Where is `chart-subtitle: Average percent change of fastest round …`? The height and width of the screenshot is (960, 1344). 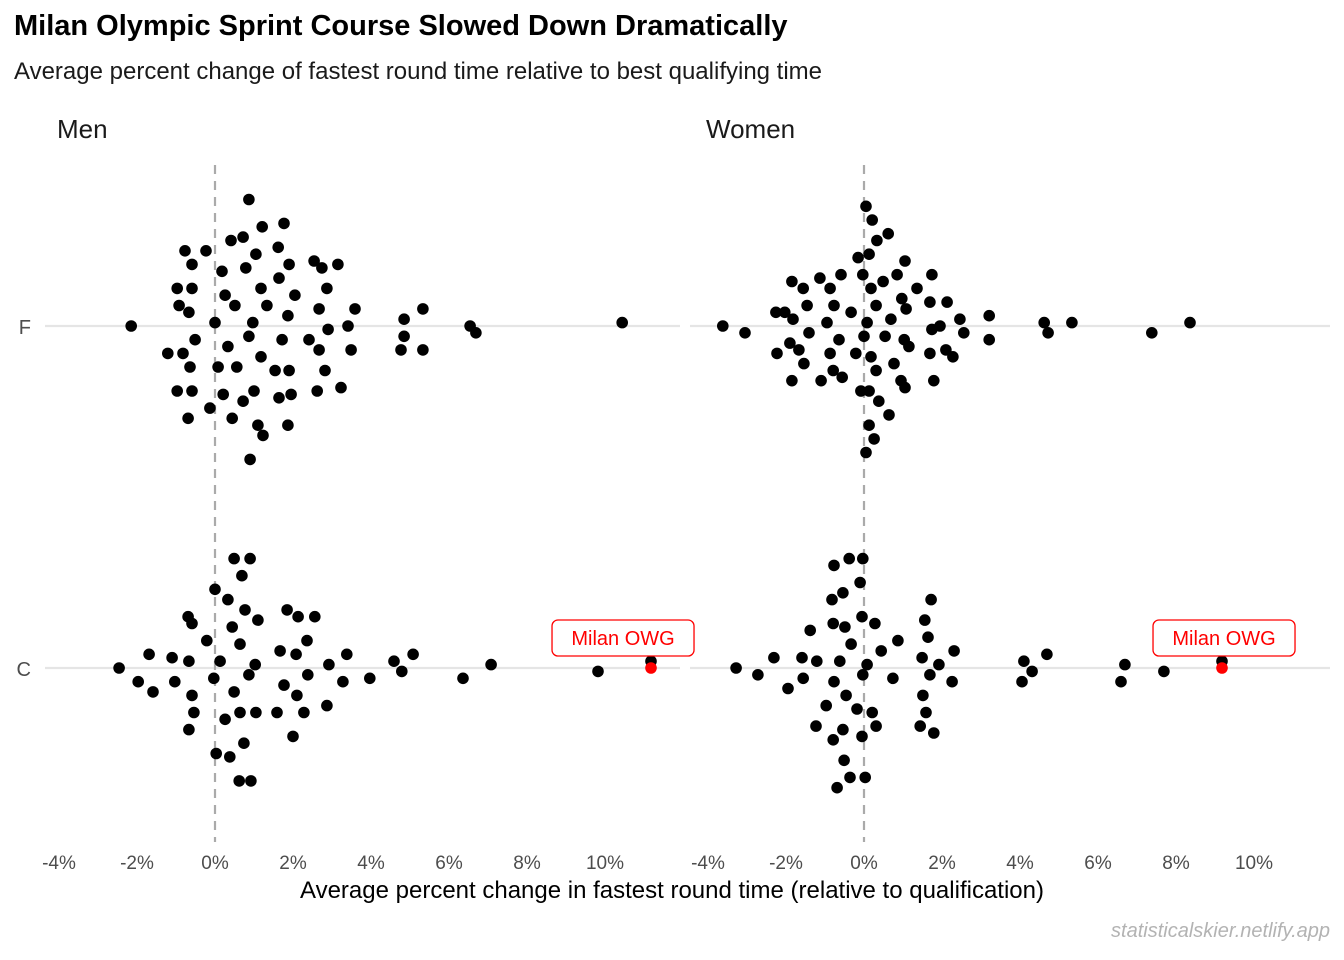 chart-subtitle: Average percent change of fastest round … is located at coordinates (418, 71).